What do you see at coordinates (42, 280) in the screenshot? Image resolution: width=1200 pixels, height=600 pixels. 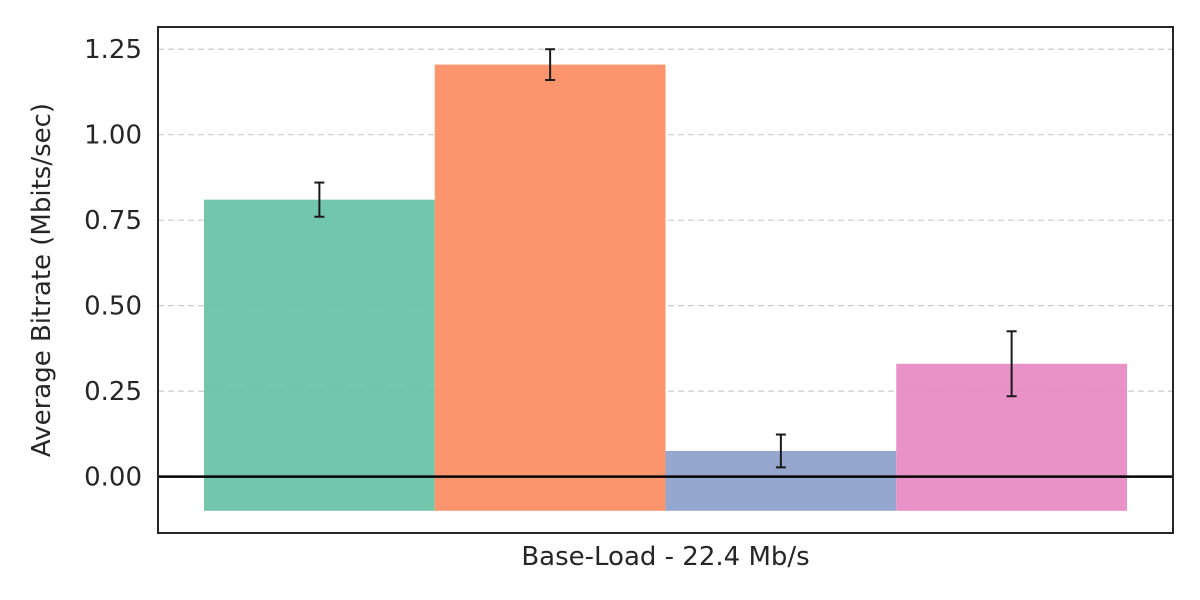 I see `y-axis-label: Average Bitrate (Mbits/sec)` at bounding box center [42, 280].